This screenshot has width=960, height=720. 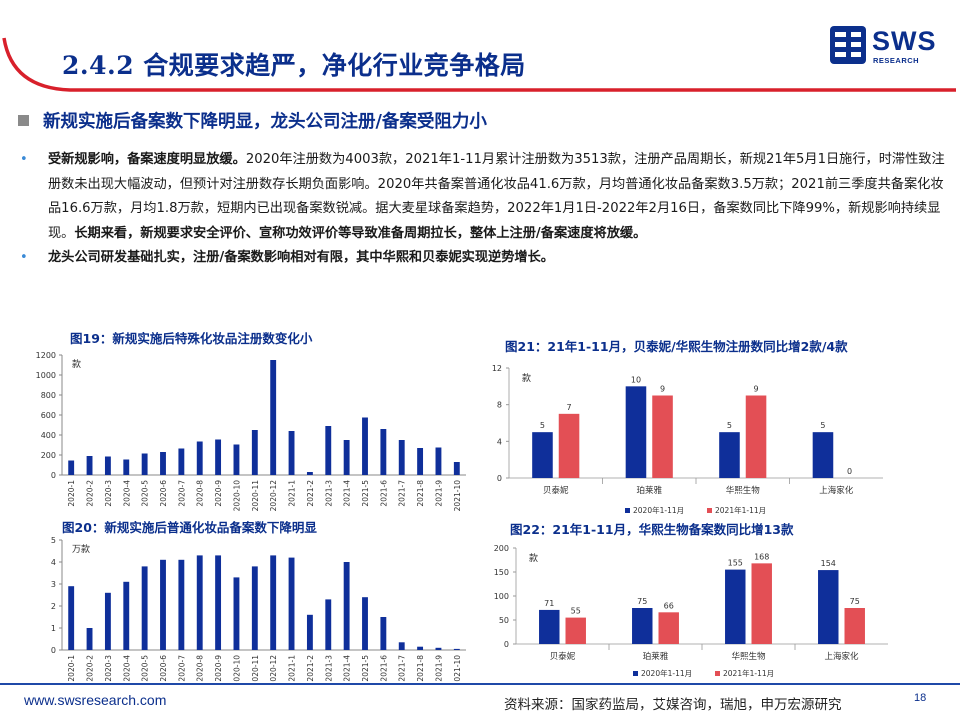 I want to click on fig19-title: 图19：新规实施后特殊化妆品注册数变化小, so click(x=191, y=338).